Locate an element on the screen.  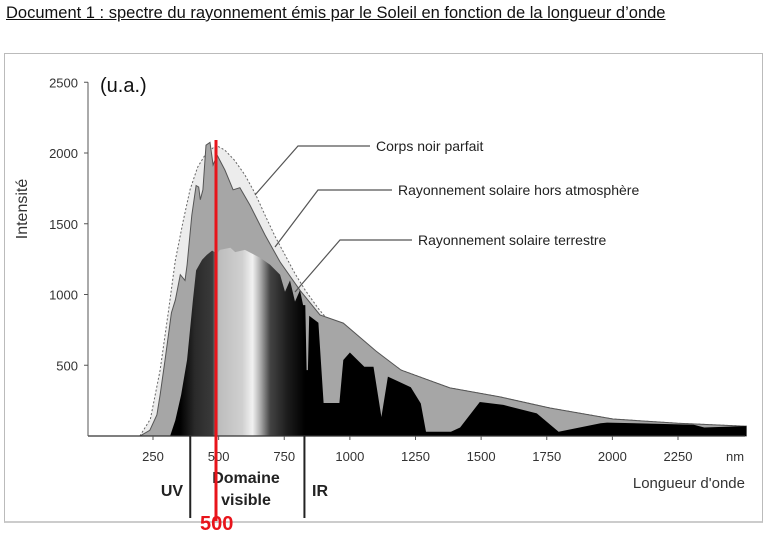
x-tick-label: 1000 is located at coordinates (349, 456).